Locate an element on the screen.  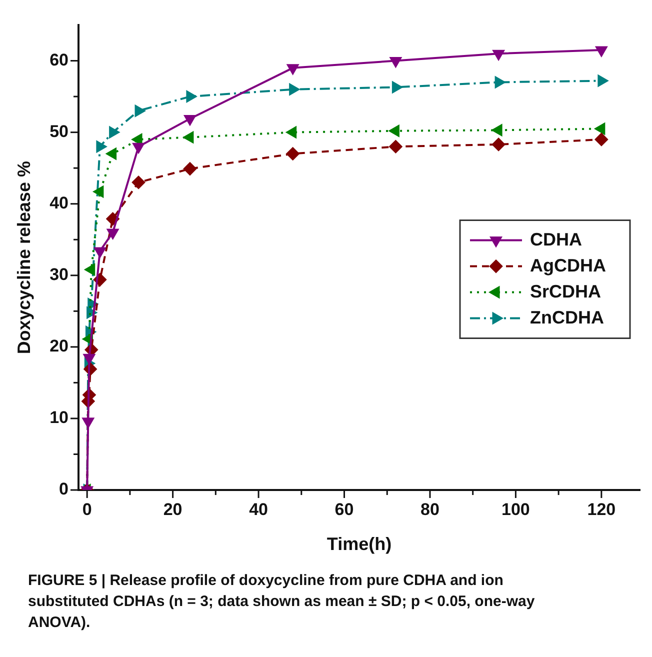
y-tick-label: 20 is located at coordinates (59, 346).